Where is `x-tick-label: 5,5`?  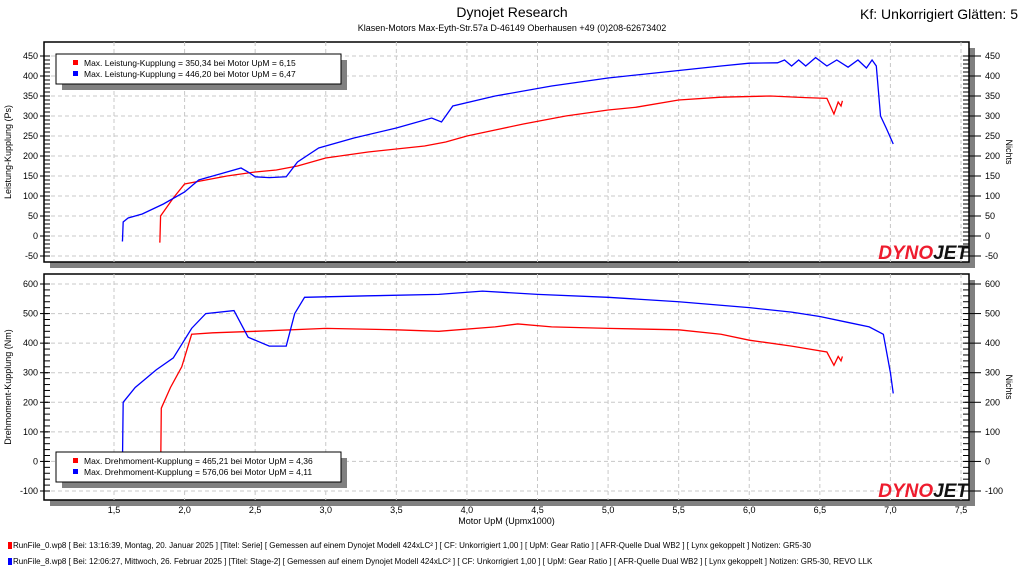 x-tick-label: 5,5 is located at coordinates (678, 510).